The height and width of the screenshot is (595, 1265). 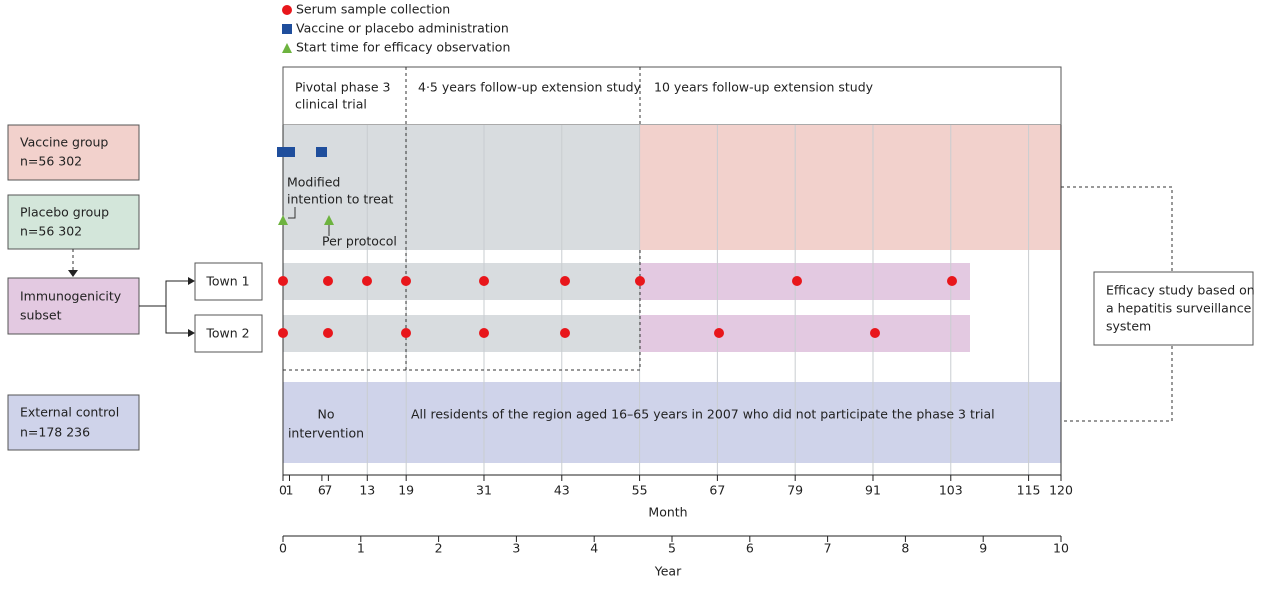 I want to click on legend-text: Serum sample collection, so click(x=373, y=9).